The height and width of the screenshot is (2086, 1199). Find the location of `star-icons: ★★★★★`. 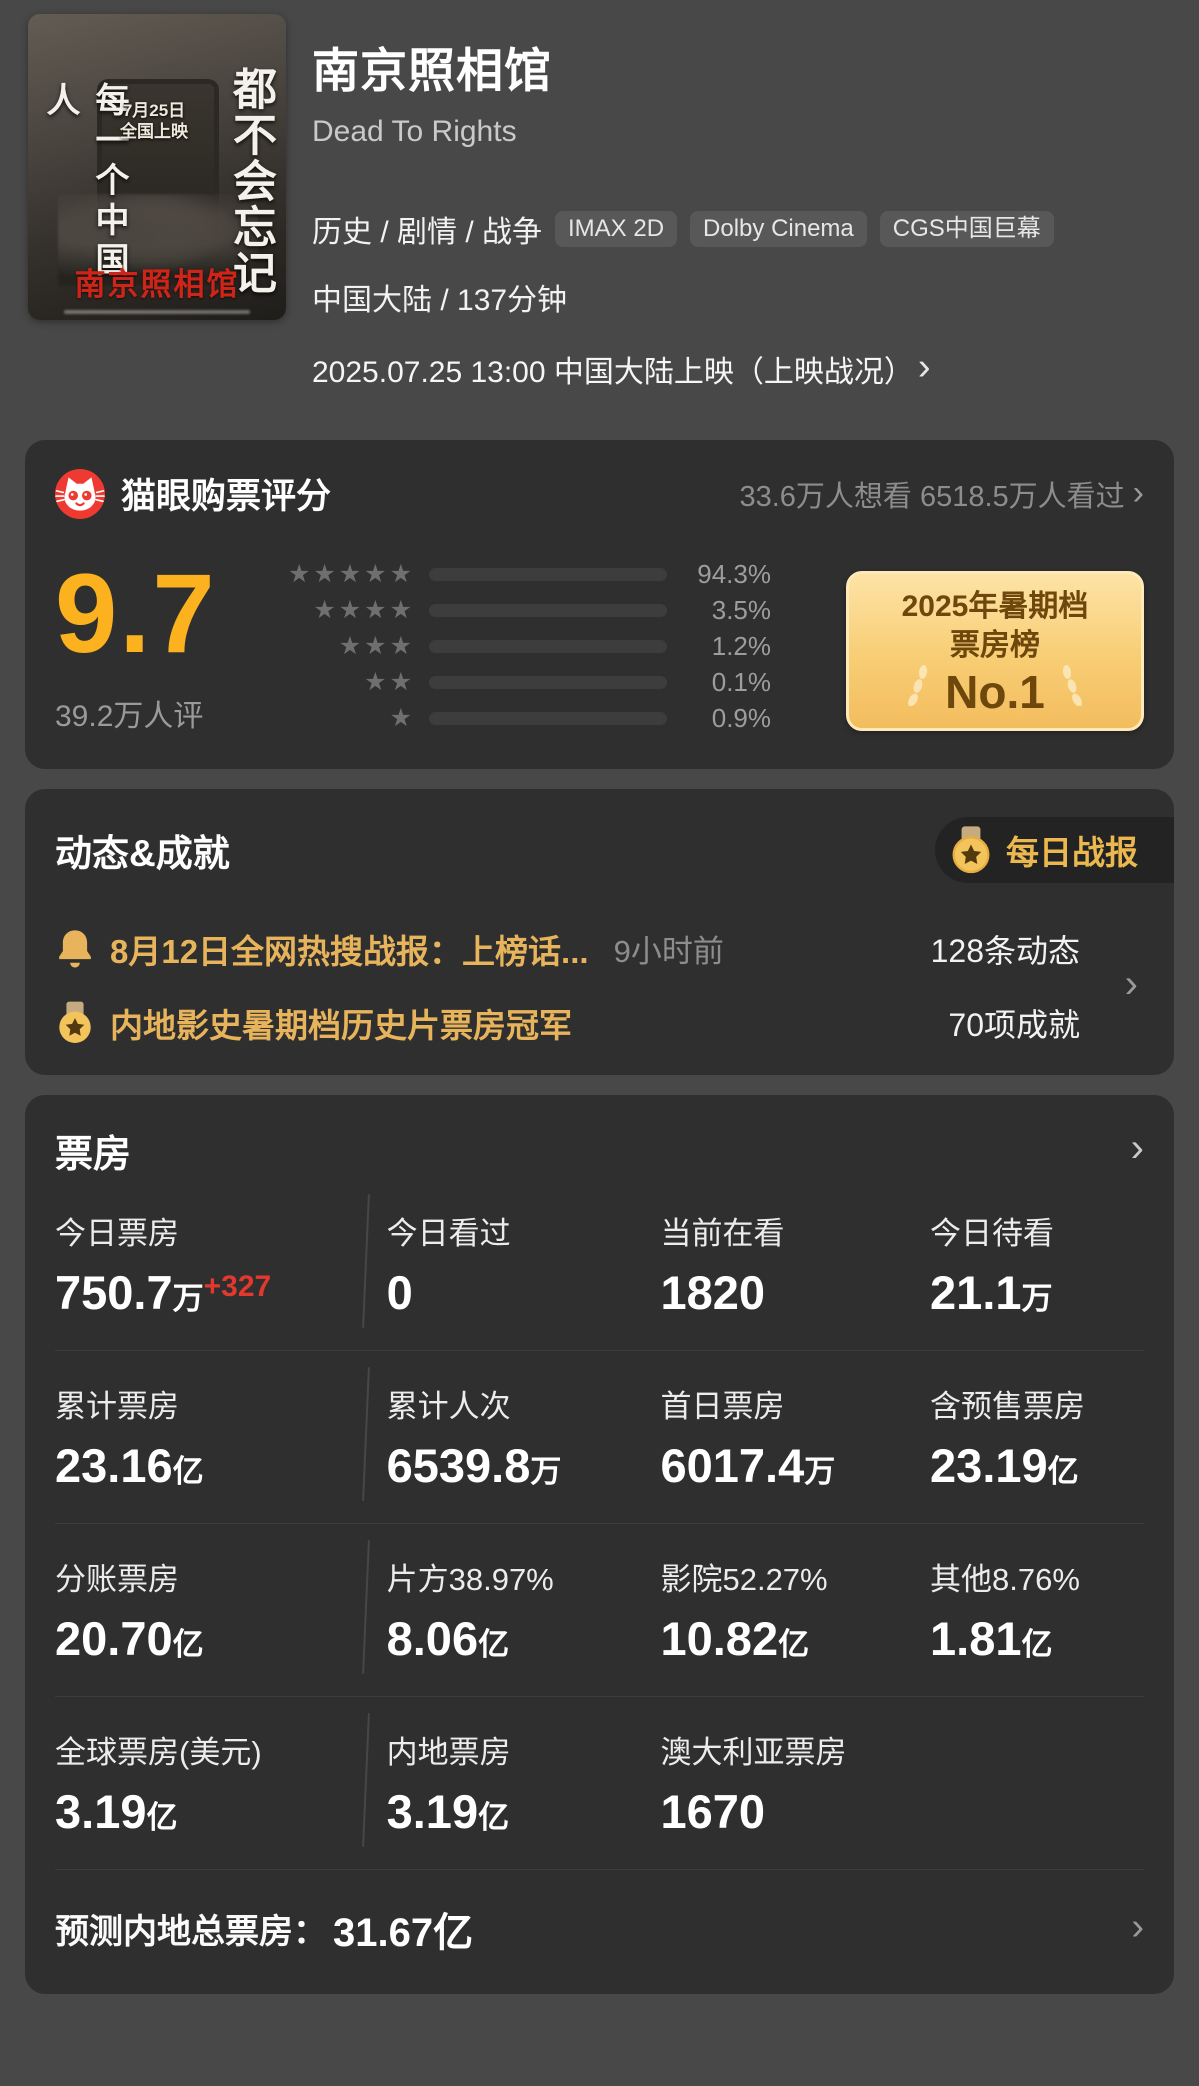

star-icons: ★★★★★ is located at coordinates (351, 574).